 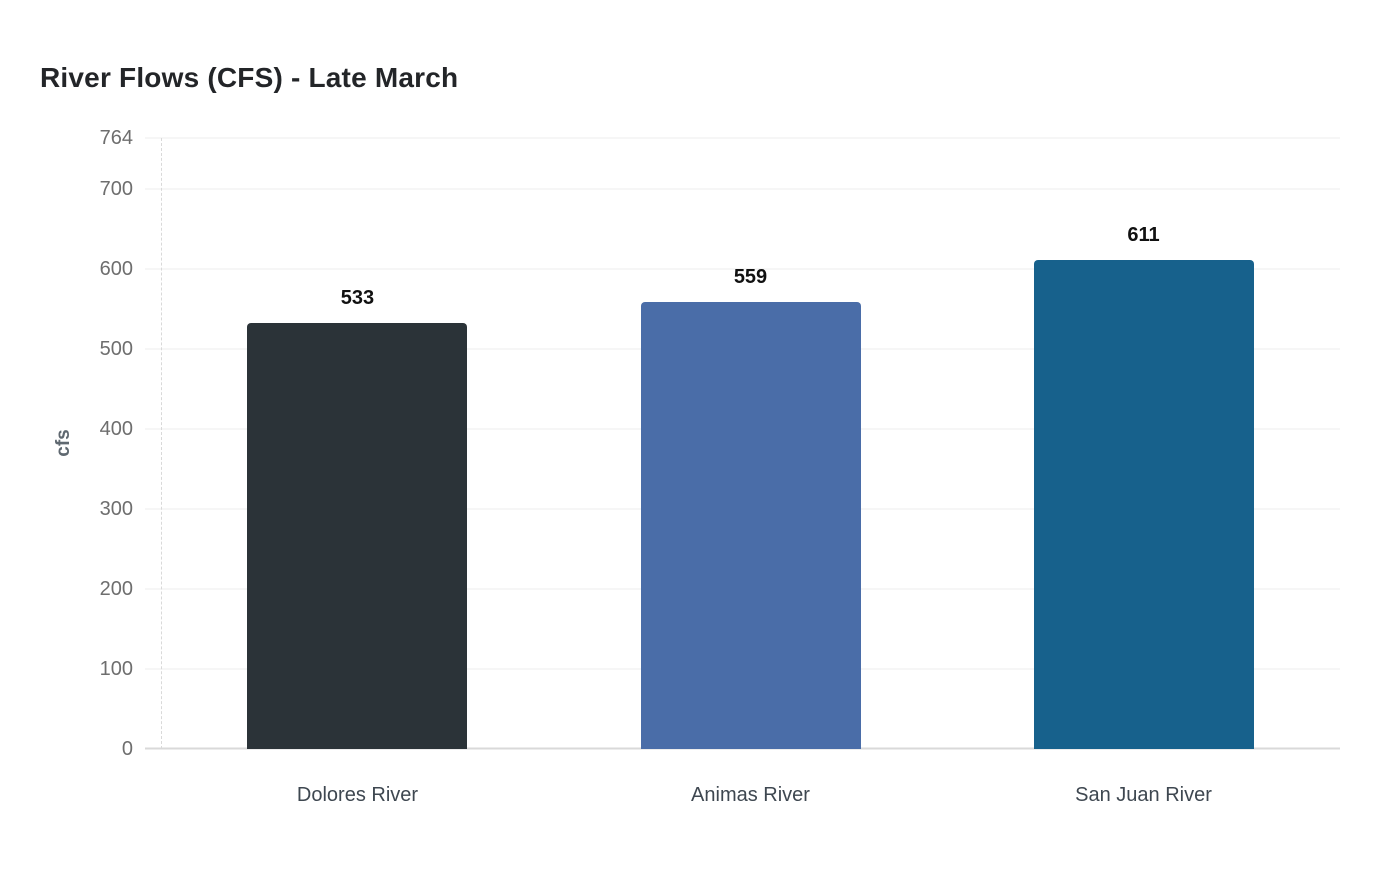 I want to click on bar-san-juan-river, so click(x=1143, y=504).